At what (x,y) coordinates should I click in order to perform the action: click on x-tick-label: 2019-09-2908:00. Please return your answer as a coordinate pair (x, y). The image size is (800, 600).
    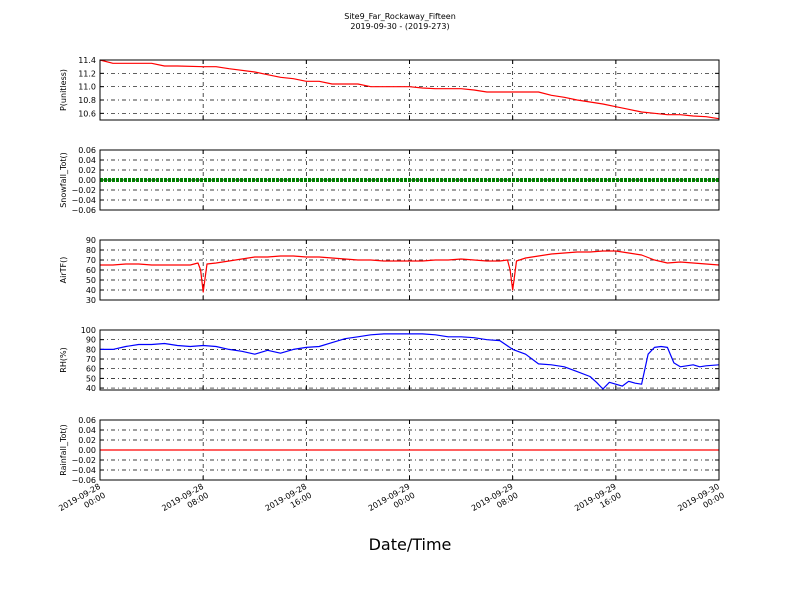
    Looking at the image, I should click on (495, 502).